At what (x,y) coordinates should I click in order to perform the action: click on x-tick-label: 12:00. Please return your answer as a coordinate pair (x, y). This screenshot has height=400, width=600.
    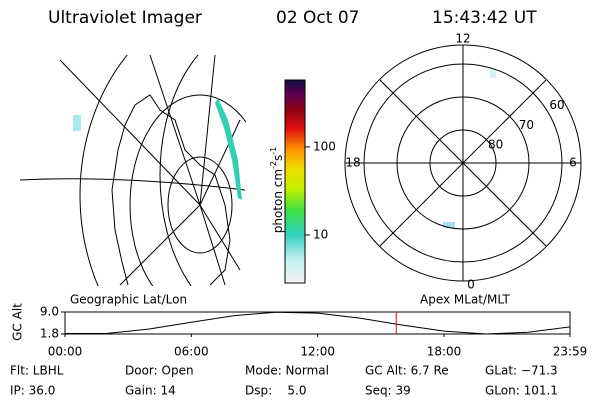
    Looking at the image, I should click on (317, 352).